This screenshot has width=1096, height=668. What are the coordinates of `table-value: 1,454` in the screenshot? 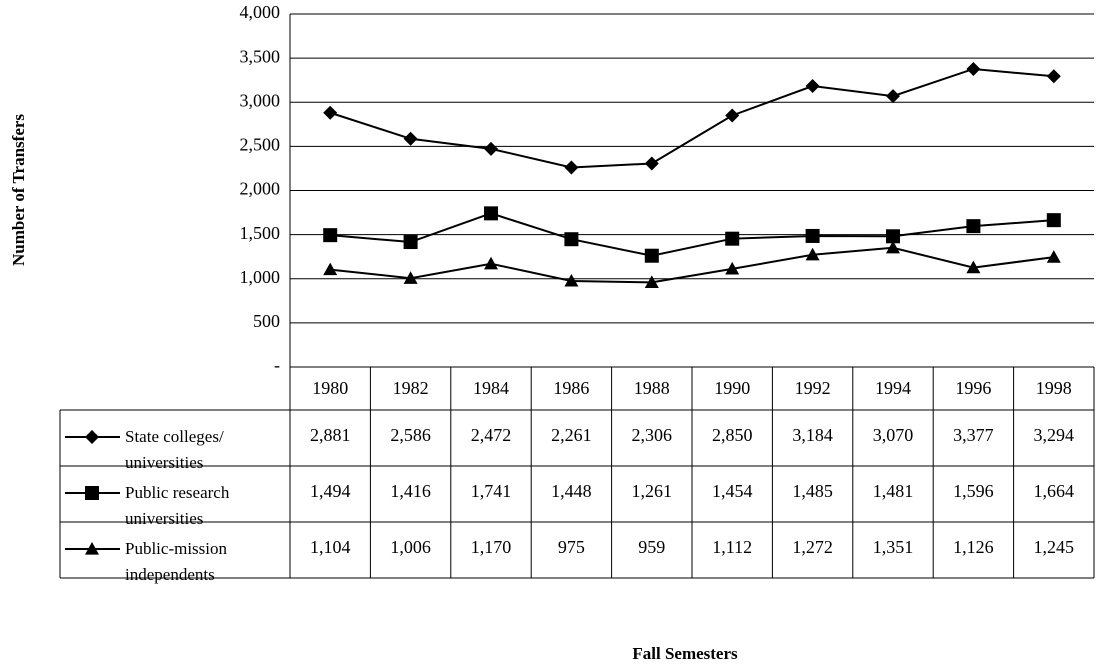 It's located at (732, 491).